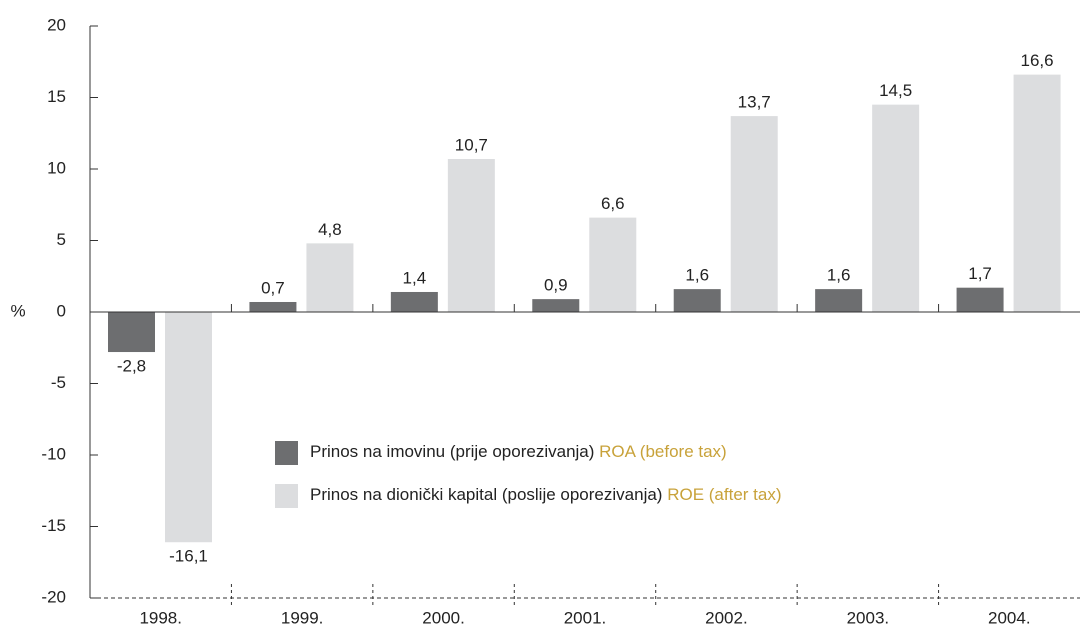 The image size is (1090, 640). Describe the element at coordinates (556, 285) in the screenshot. I see `value-label: 0,9` at that location.